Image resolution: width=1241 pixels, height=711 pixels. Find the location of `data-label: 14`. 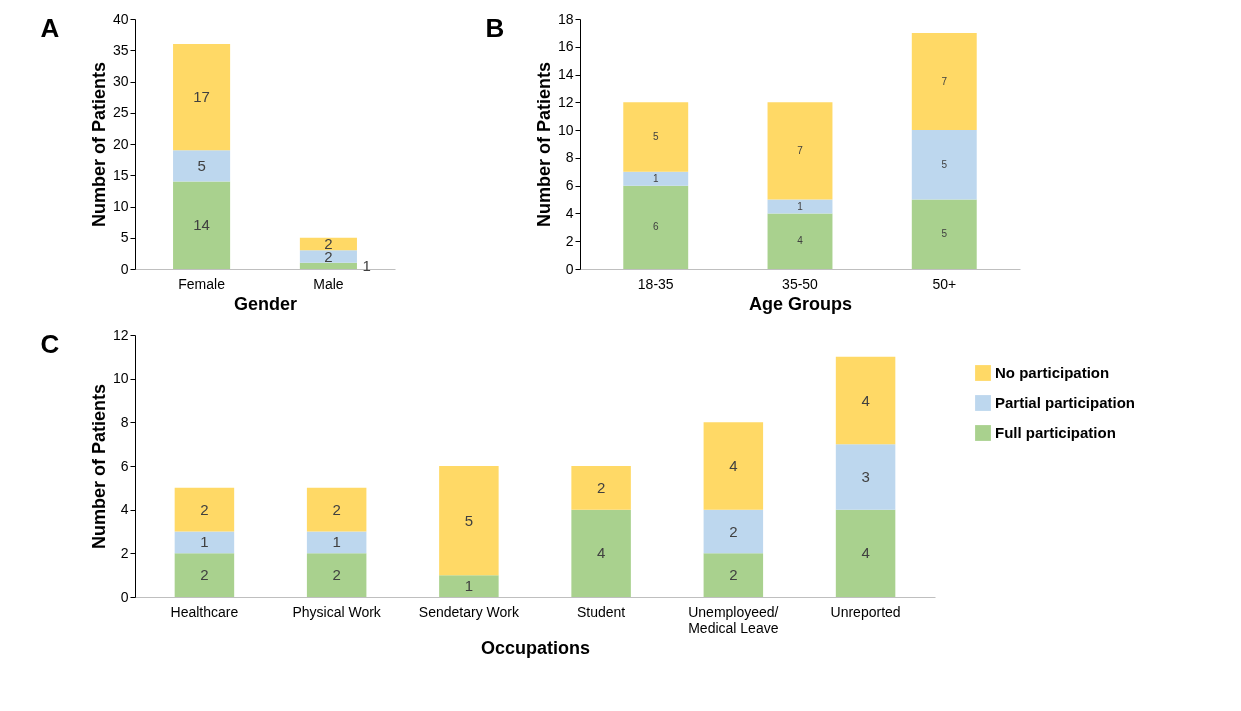

data-label: 14 is located at coordinates (201, 225).